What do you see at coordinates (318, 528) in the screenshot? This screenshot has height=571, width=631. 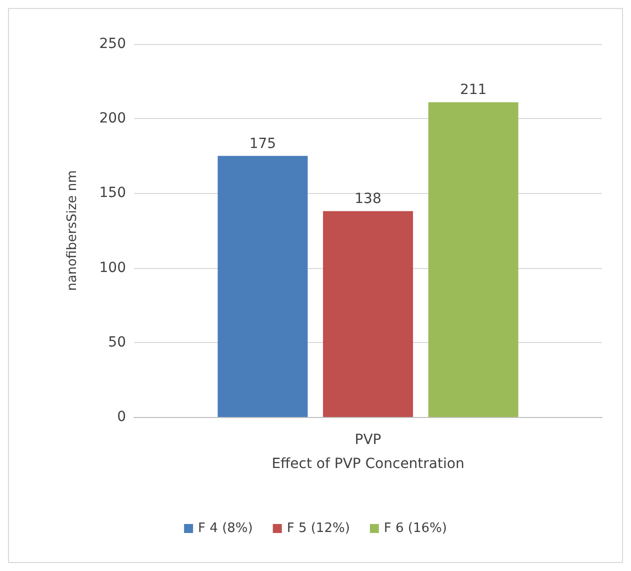 I see `legend-label: F 5 (12%)` at bounding box center [318, 528].